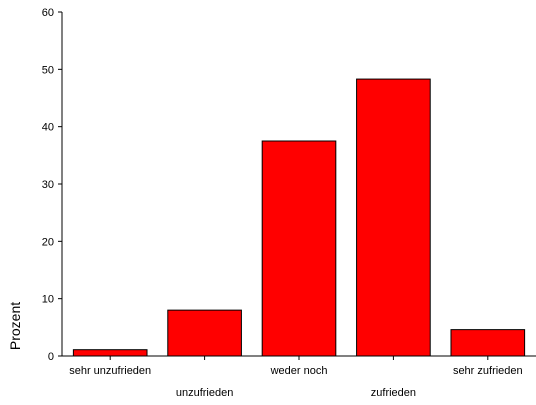 The image size is (536, 405). What do you see at coordinates (48, 185) in the screenshot?
I see `y-tick-label: 30` at bounding box center [48, 185].